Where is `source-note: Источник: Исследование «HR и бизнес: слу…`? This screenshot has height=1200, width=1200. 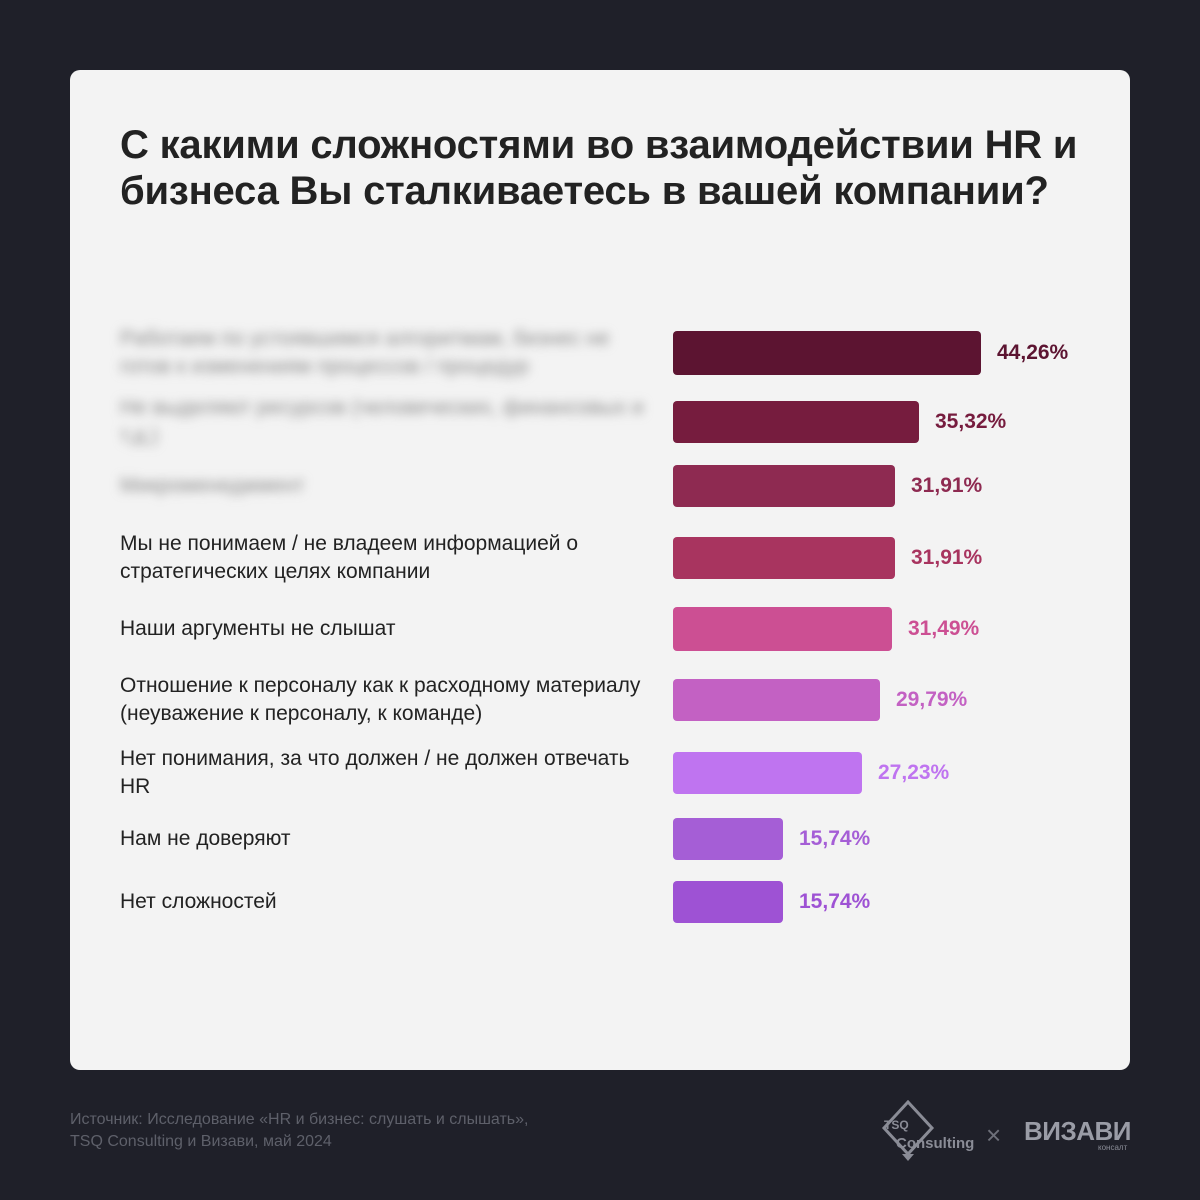 source-note: Источник: Исследование «HR и бизнес: слу… is located at coordinates (350, 1131).